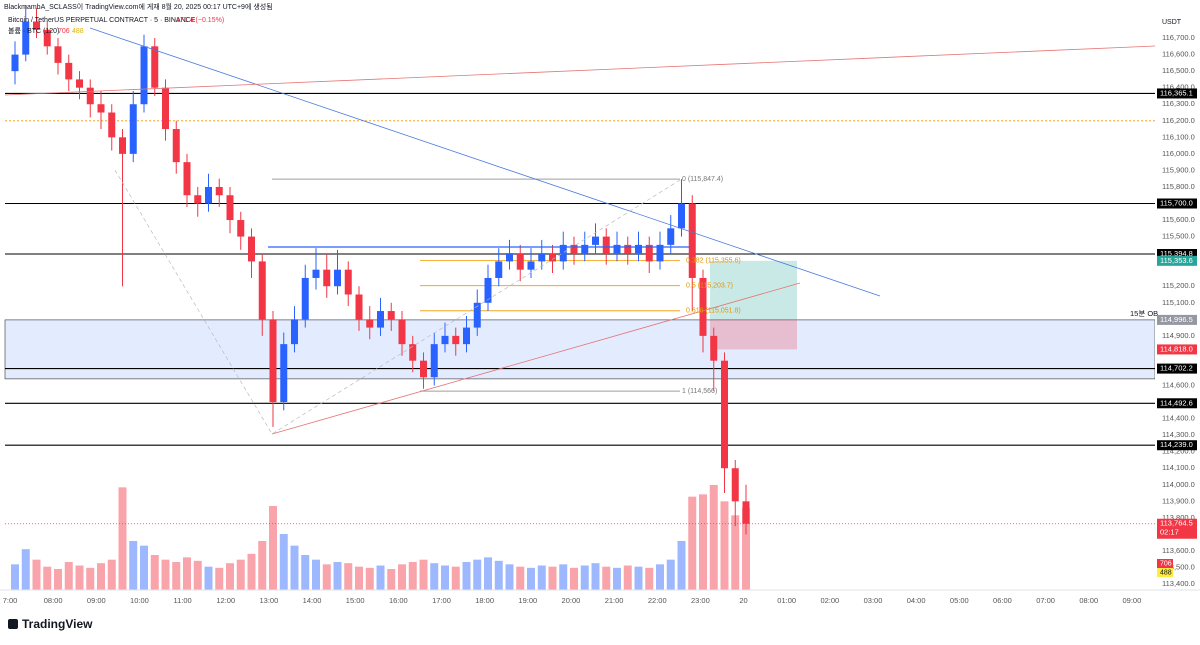 This screenshot has width=1200, height=645. I want to click on x-tick-label: 09:00, so click(1132, 600).